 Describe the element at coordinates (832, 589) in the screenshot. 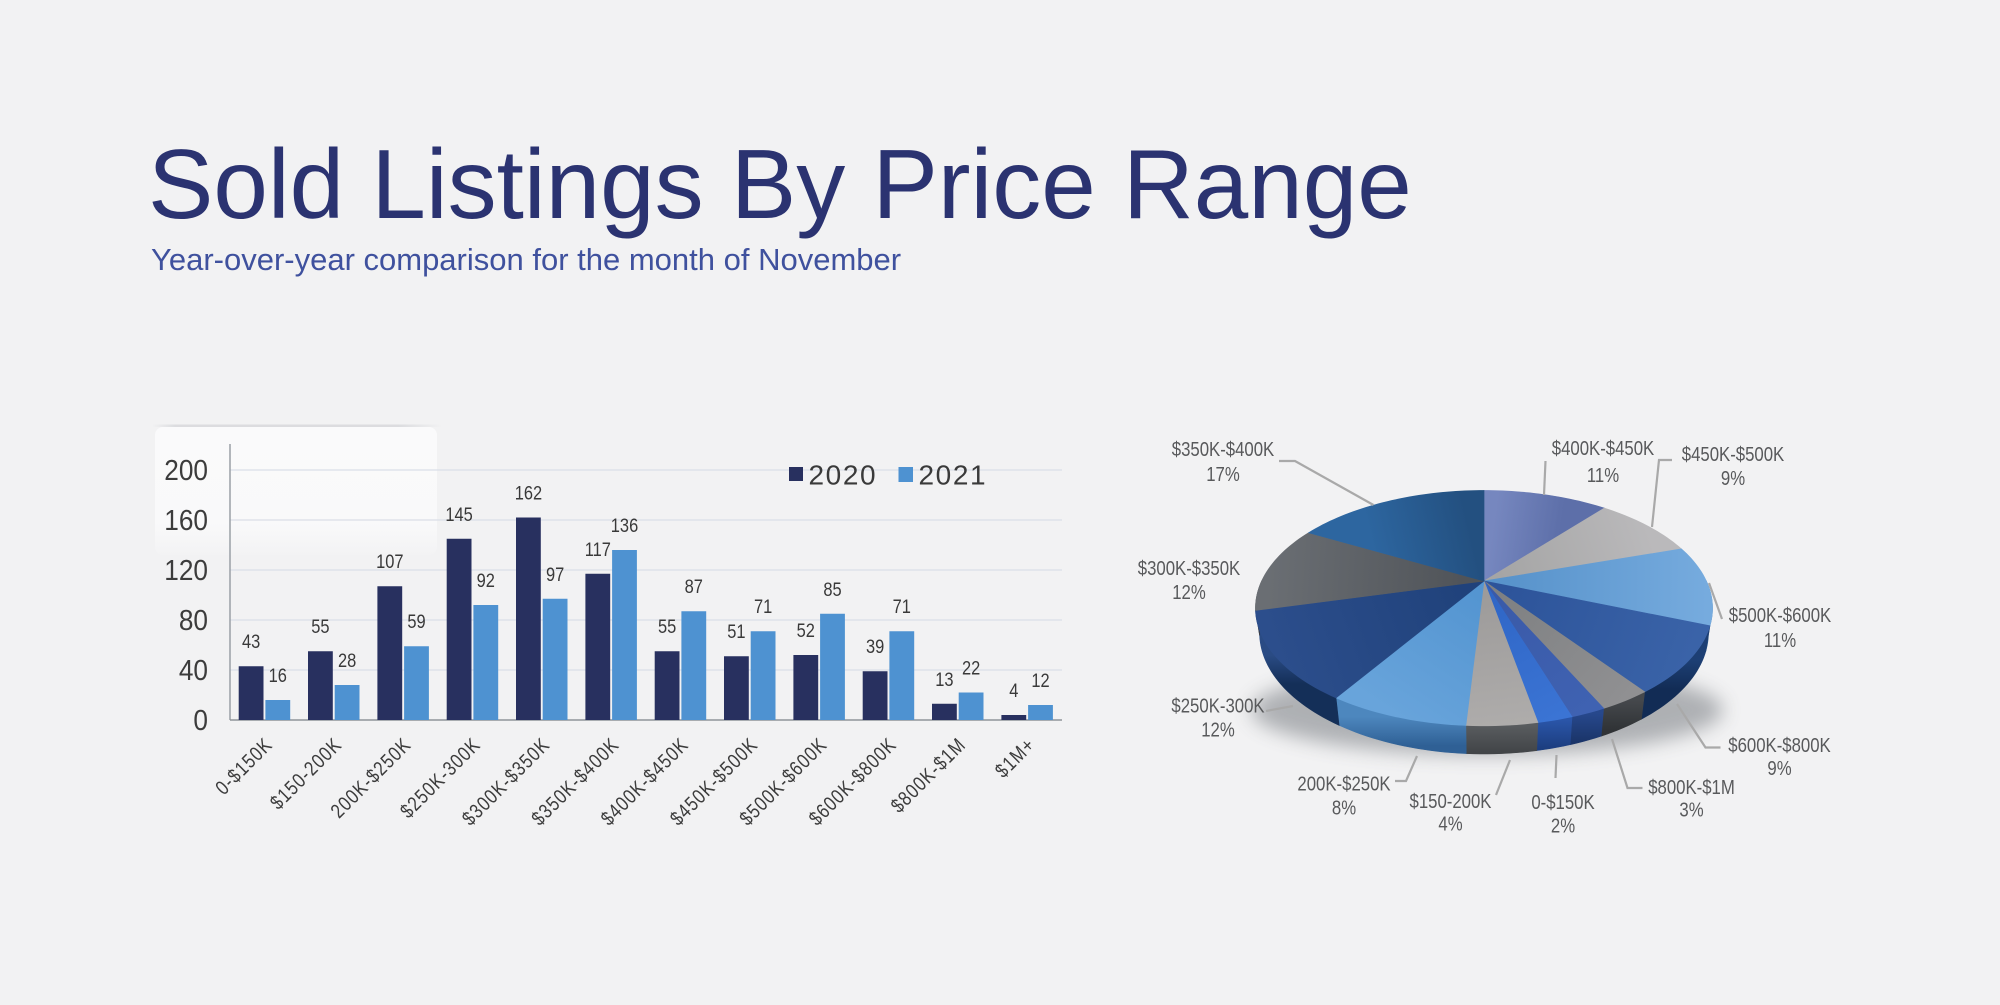

I see `svg-text: 85` at that location.